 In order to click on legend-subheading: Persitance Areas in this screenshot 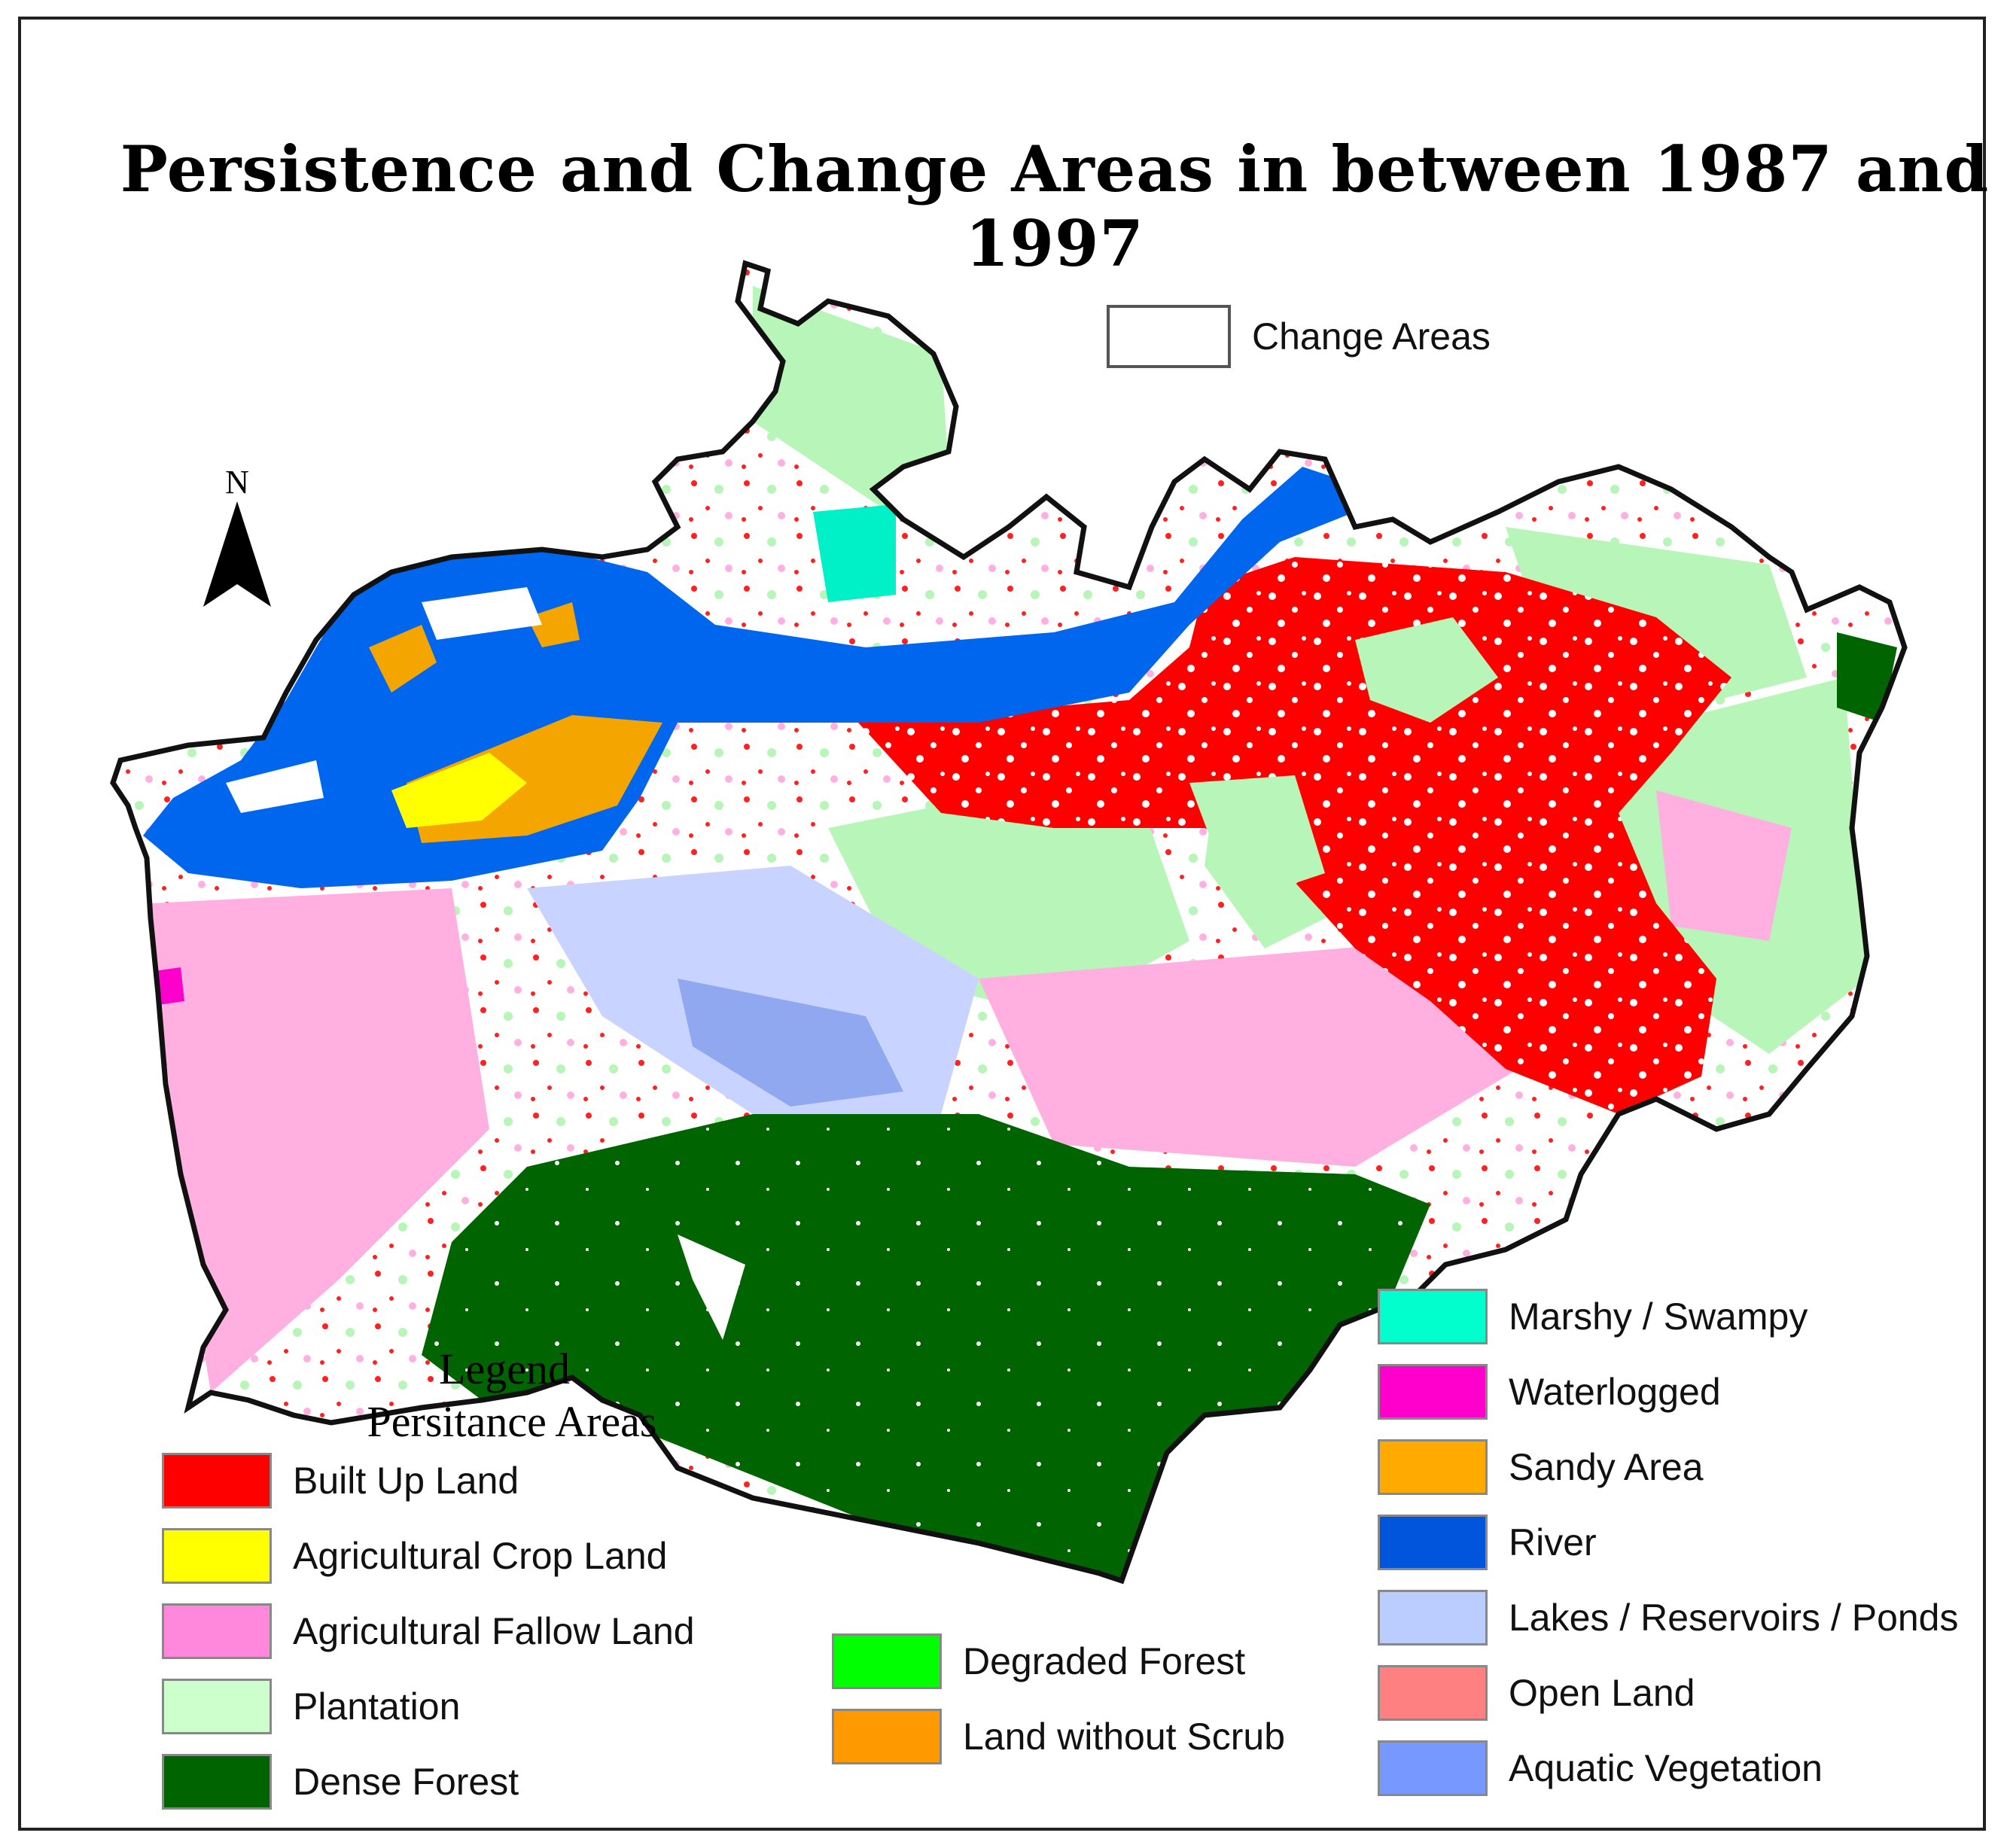, I will do `click(512, 1421)`.